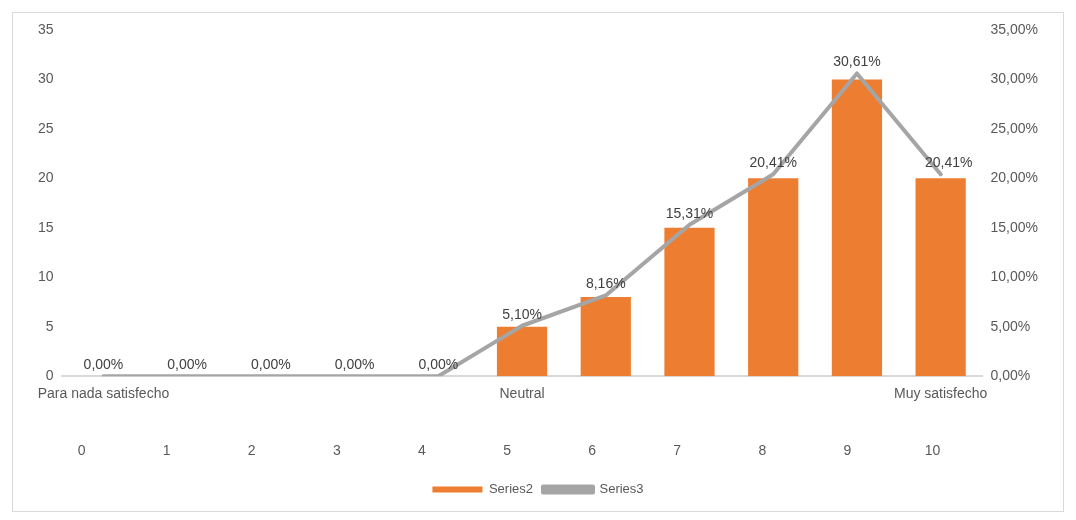 The image size is (1076, 520). What do you see at coordinates (336, 449) in the screenshot?
I see `text: 3` at bounding box center [336, 449].